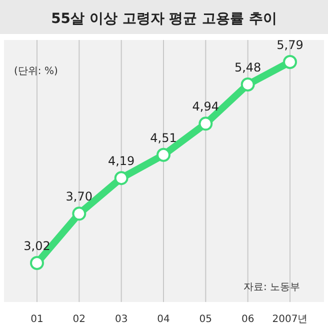  Describe the element at coordinates (79, 319) in the screenshot. I see `x-tick-label: 02` at that location.